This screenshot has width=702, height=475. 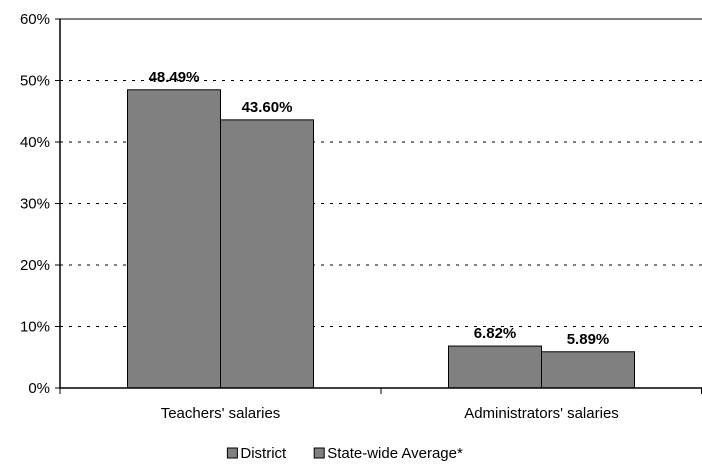 I want to click on category-label: Administrators' salaries, so click(x=541, y=413).